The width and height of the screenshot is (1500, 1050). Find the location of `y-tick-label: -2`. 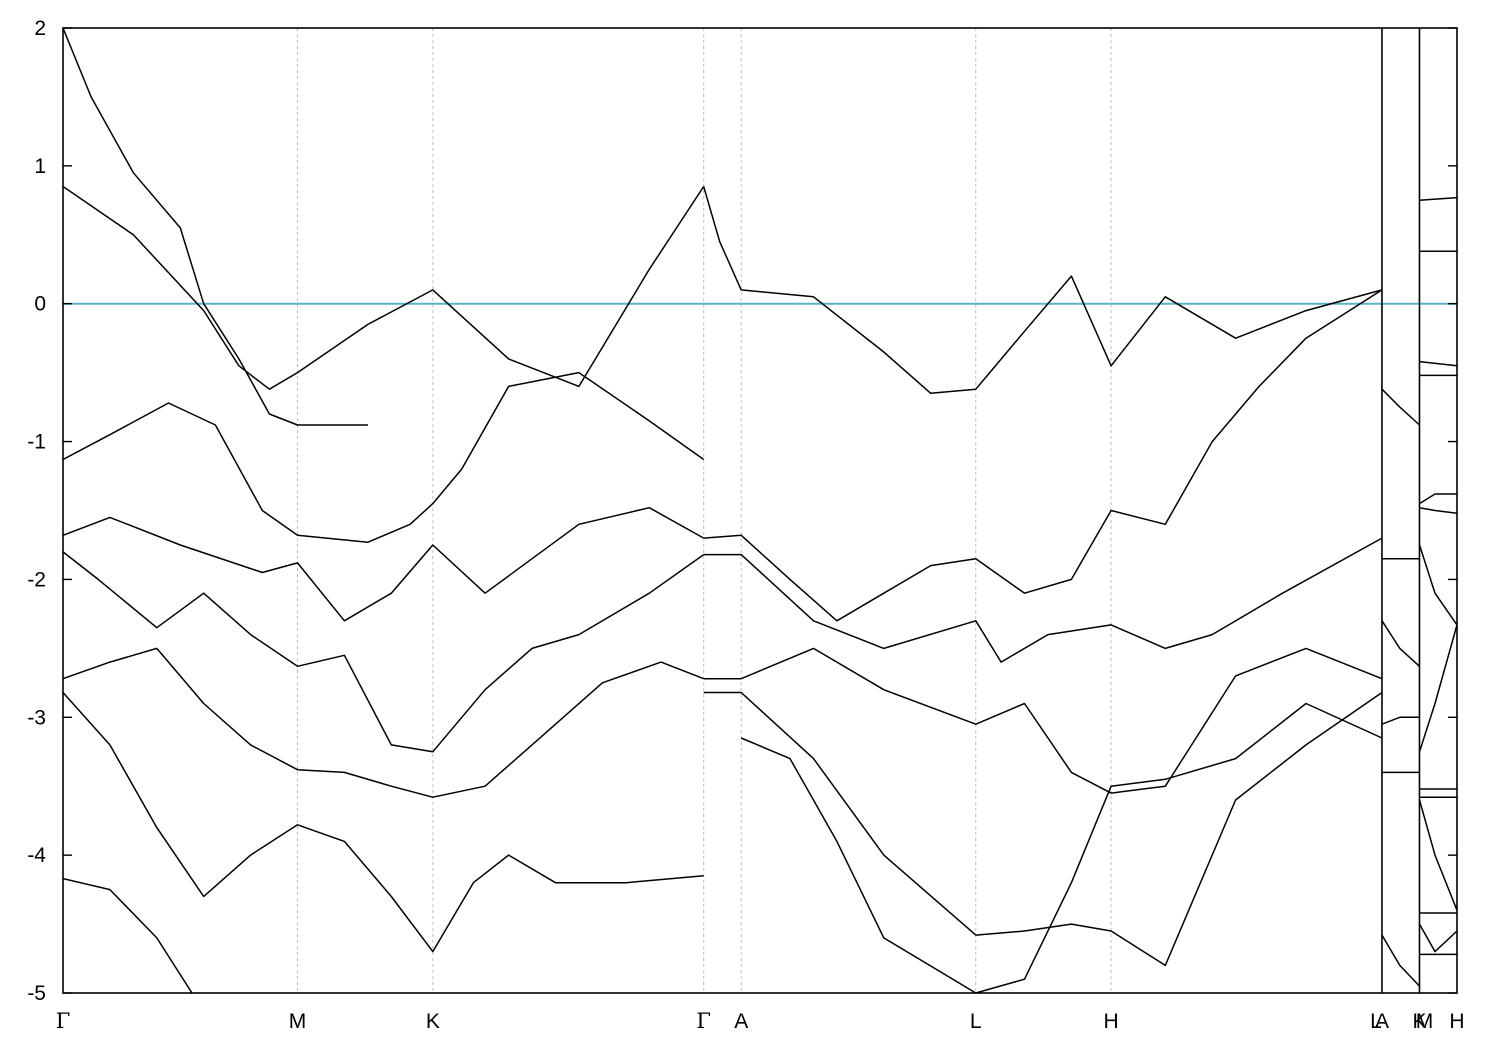

y-tick-label: -2 is located at coordinates (36, 579).